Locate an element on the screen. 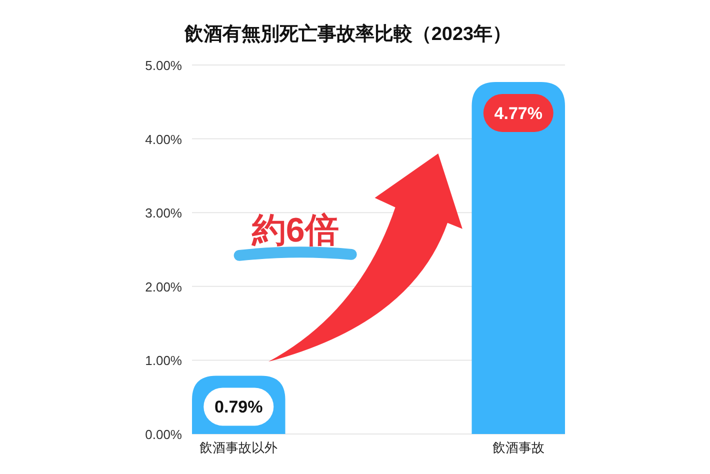 The width and height of the screenshot is (710, 474). y-tick-label: 4.00% is located at coordinates (163, 139).